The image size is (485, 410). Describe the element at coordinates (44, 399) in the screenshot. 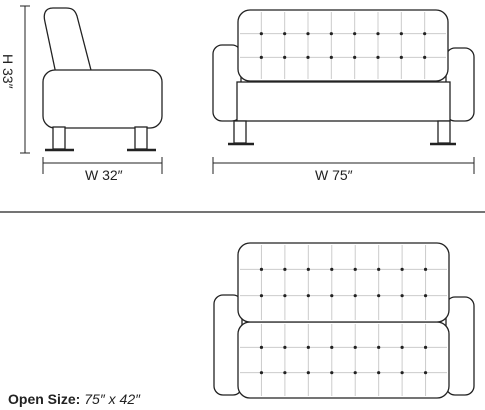

I see `open-size-label: Open Size:` at that location.